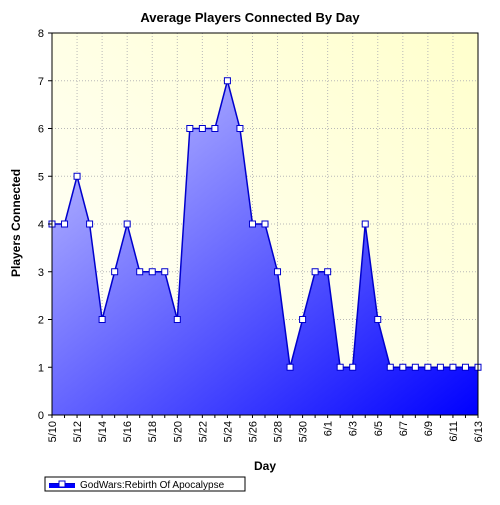 This screenshot has height=505, width=500. I want to click on x-axis-label: Day, so click(265, 466).